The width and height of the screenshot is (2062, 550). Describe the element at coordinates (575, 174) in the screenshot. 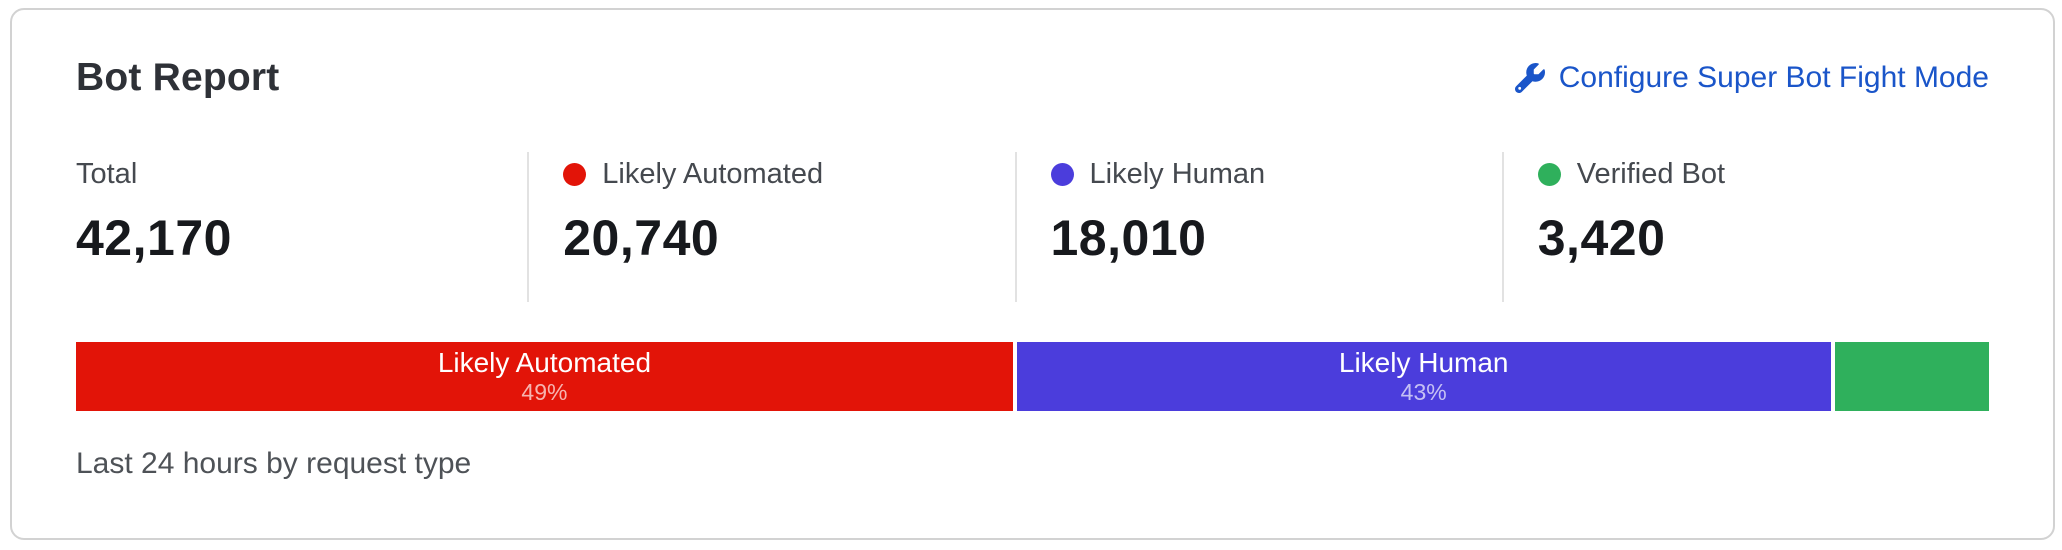

I see `likely-automated-dot-icon` at that location.